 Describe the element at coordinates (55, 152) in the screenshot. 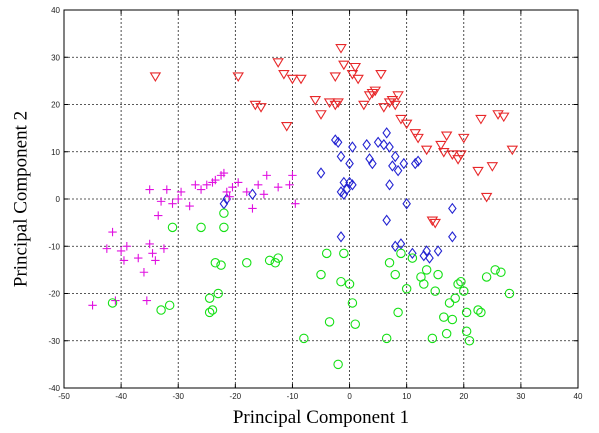

I see `y-tick-label: 10` at that location.